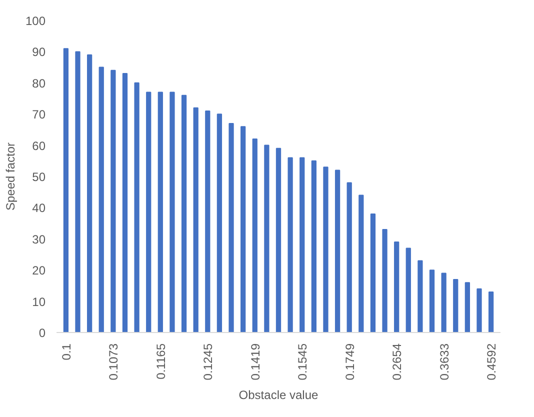  Describe the element at coordinates (444, 361) in the screenshot. I see `x-tick-label: 0.3633` at that location.